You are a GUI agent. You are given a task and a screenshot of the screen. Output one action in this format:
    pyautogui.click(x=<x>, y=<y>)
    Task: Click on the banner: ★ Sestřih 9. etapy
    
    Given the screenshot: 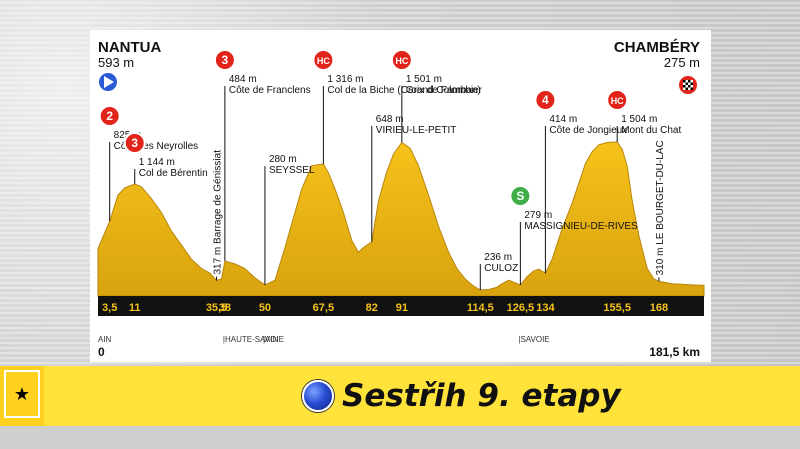 What is the action you would take?
    pyautogui.click(x=400, y=396)
    